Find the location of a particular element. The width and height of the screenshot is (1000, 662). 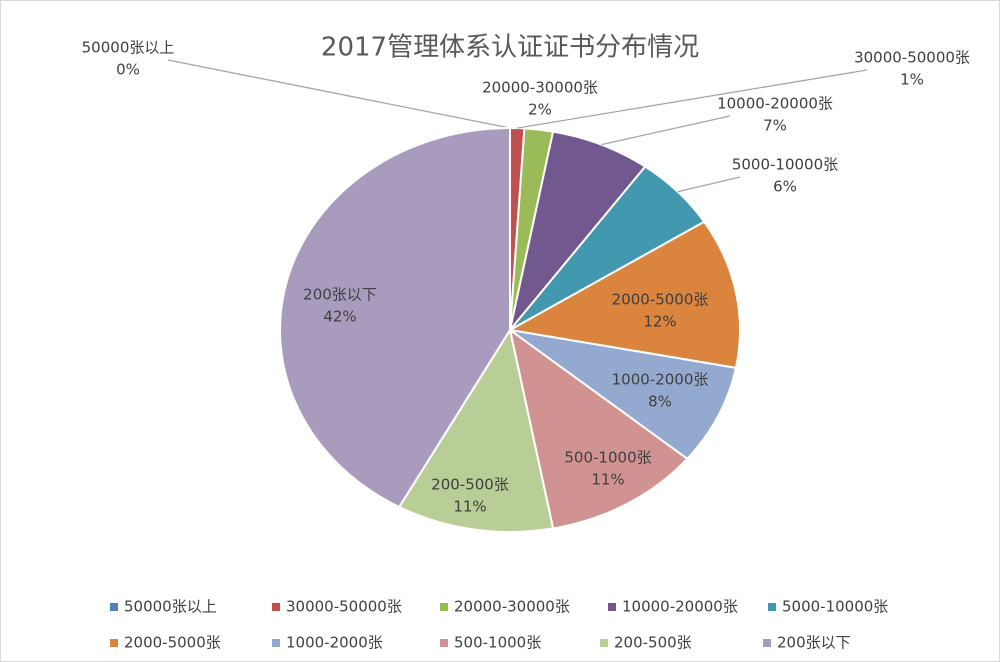

data-label-value: 12% is located at coordinates (659, 322).